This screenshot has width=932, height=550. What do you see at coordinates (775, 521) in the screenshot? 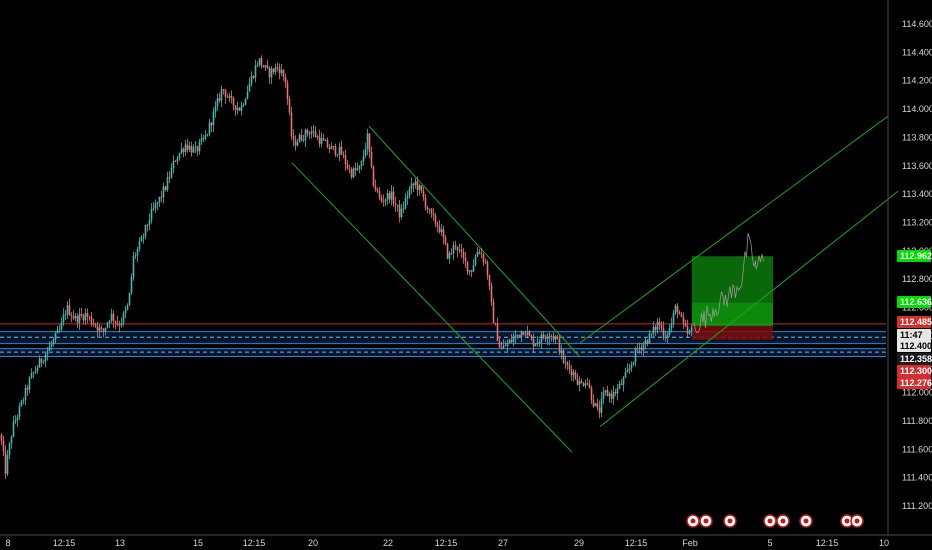
I see `event-markers` at bounding box center [775, 521].